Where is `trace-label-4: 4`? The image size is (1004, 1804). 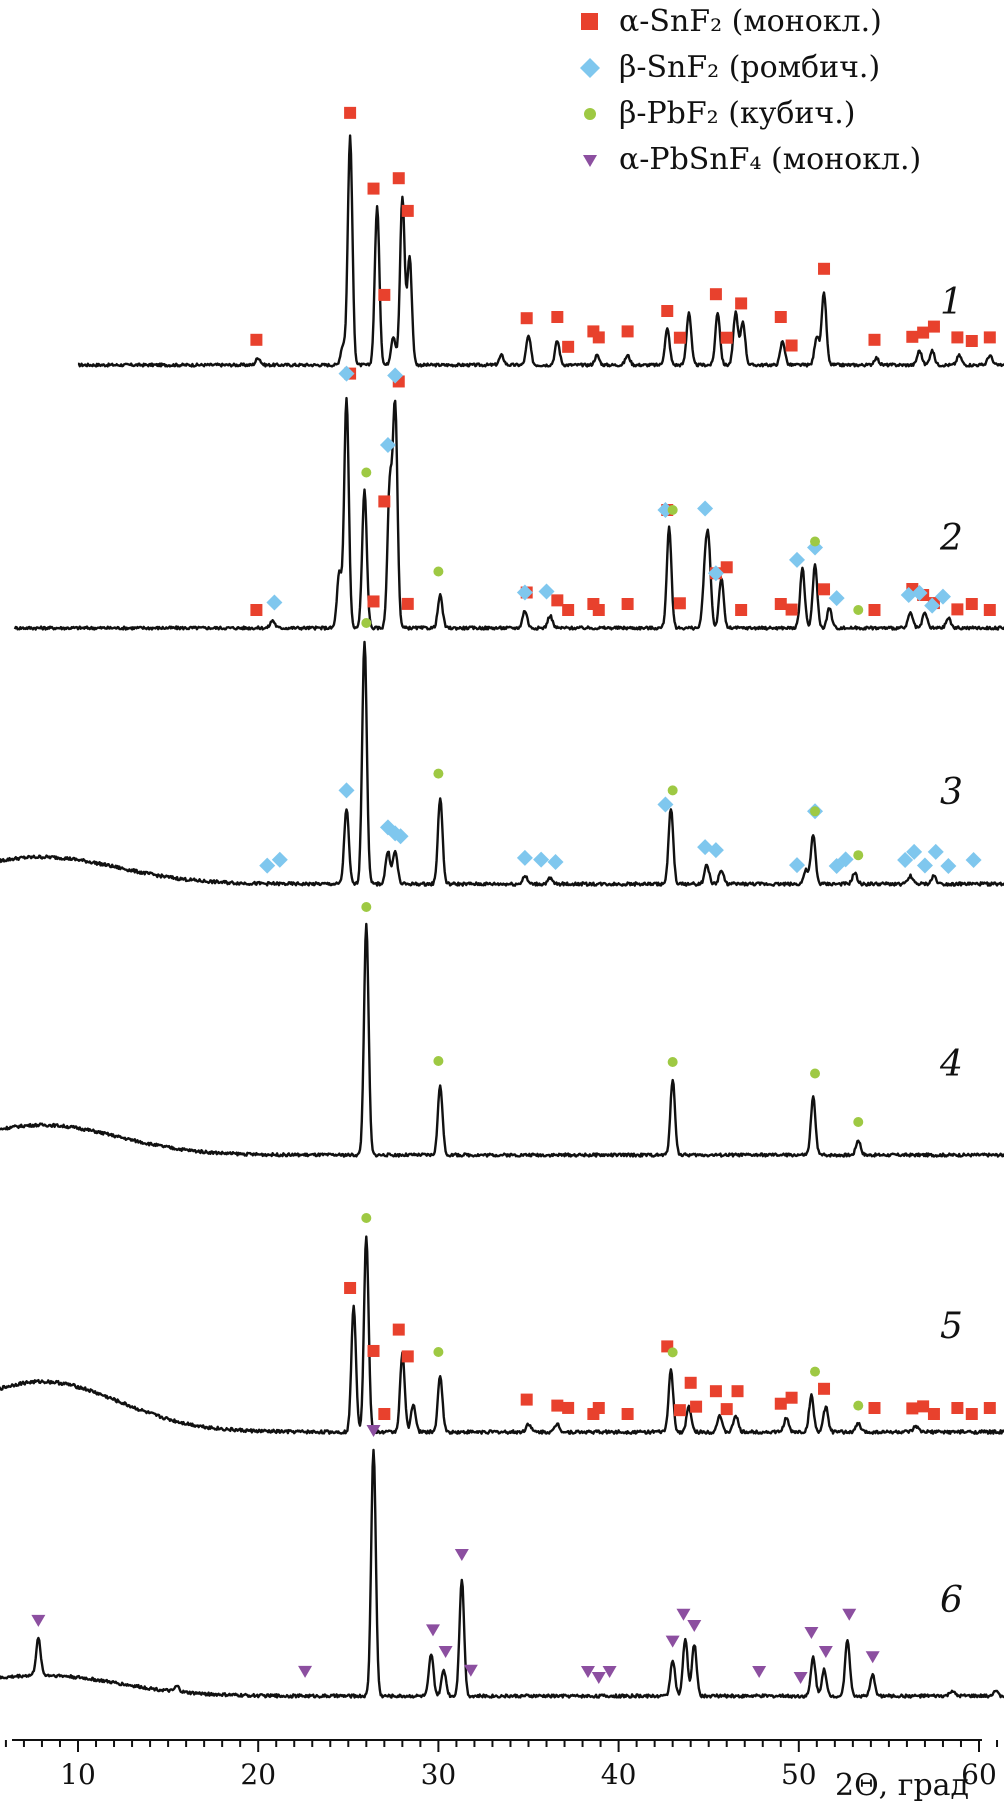
trace-label-4: 4 is located at coordinates (951, 1064).